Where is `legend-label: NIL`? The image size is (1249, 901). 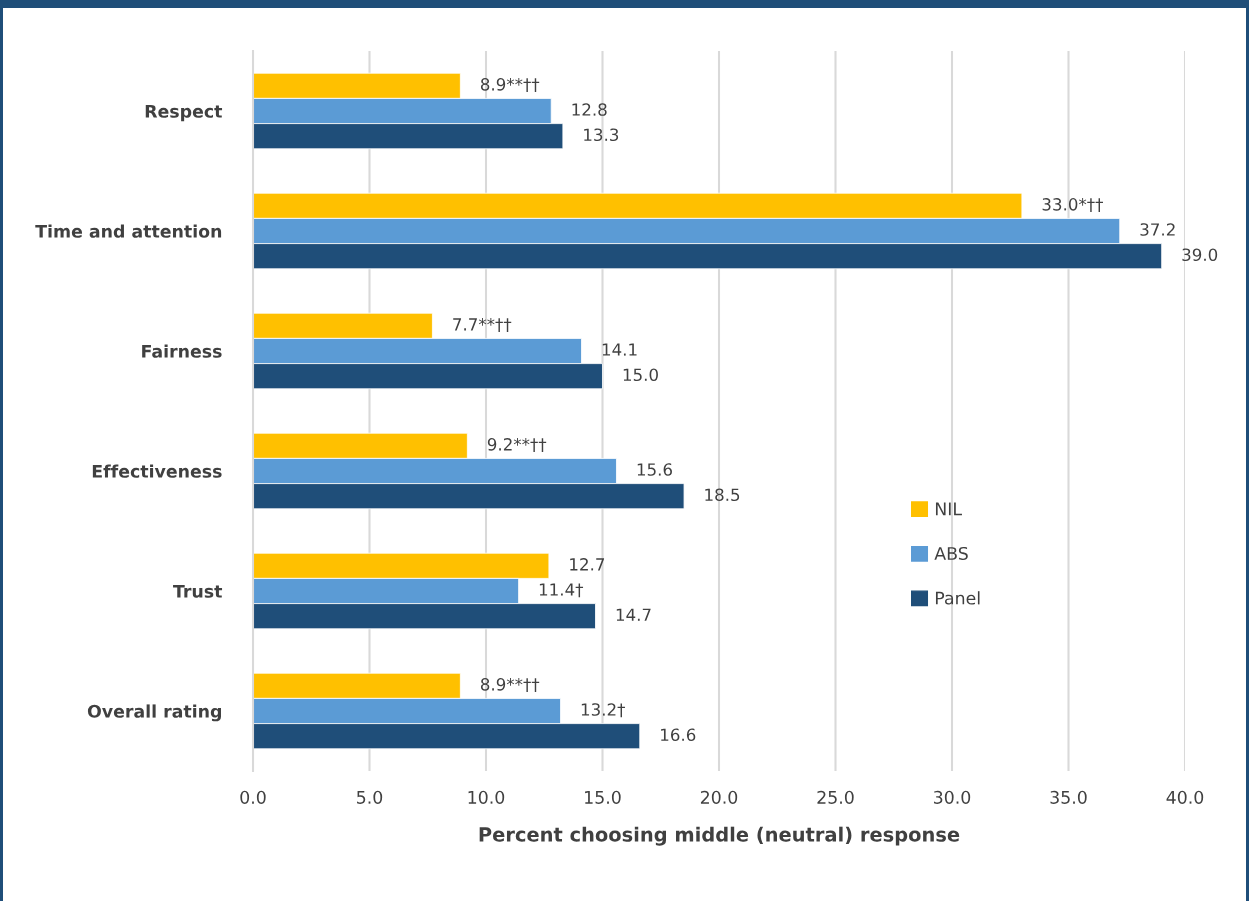
legend-label: NIL is located at coordinates (948, 509).